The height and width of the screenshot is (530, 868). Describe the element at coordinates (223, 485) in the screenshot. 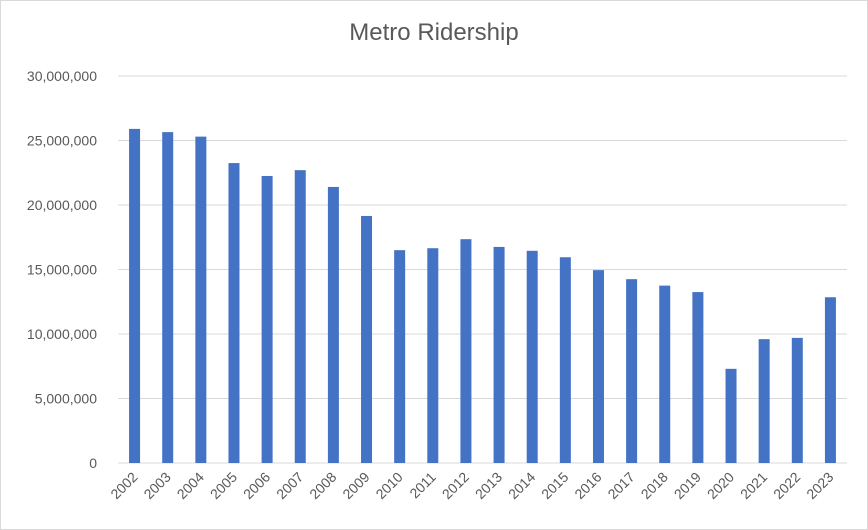

I see `x-tick-label: 2005` at that location.